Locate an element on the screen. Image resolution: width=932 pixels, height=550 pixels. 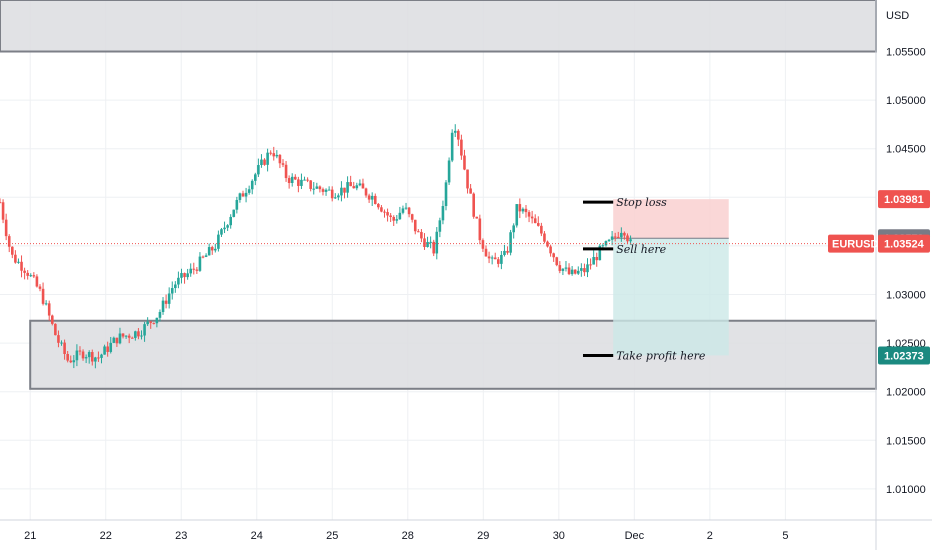
currency-label: USD is located at coordinates (897, 16).